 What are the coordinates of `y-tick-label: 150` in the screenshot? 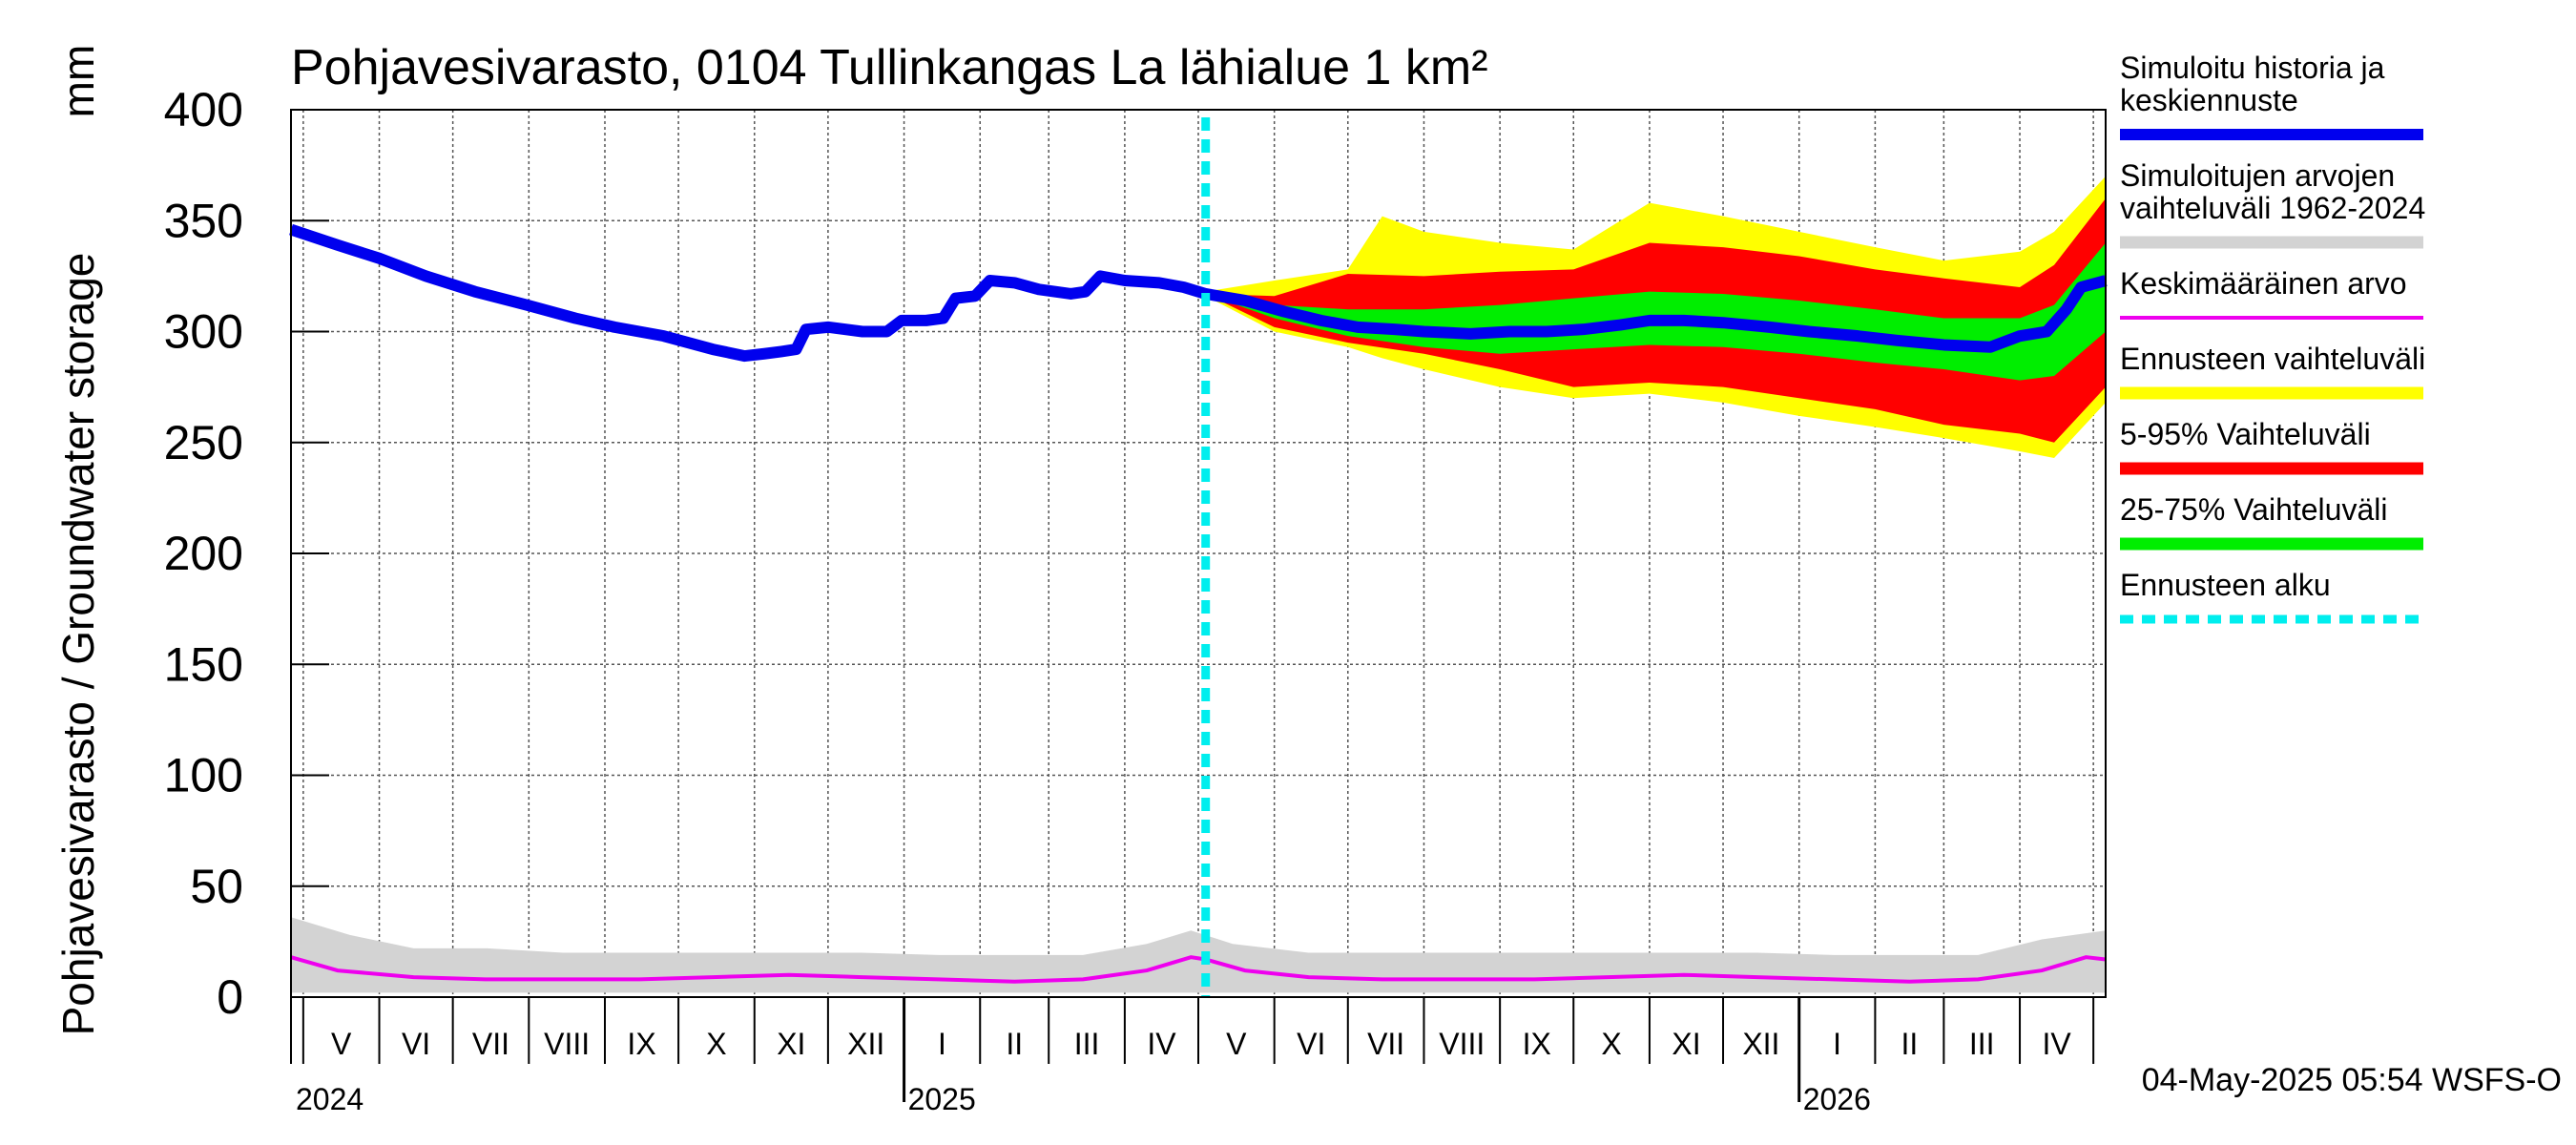 It's located at (203, 664).